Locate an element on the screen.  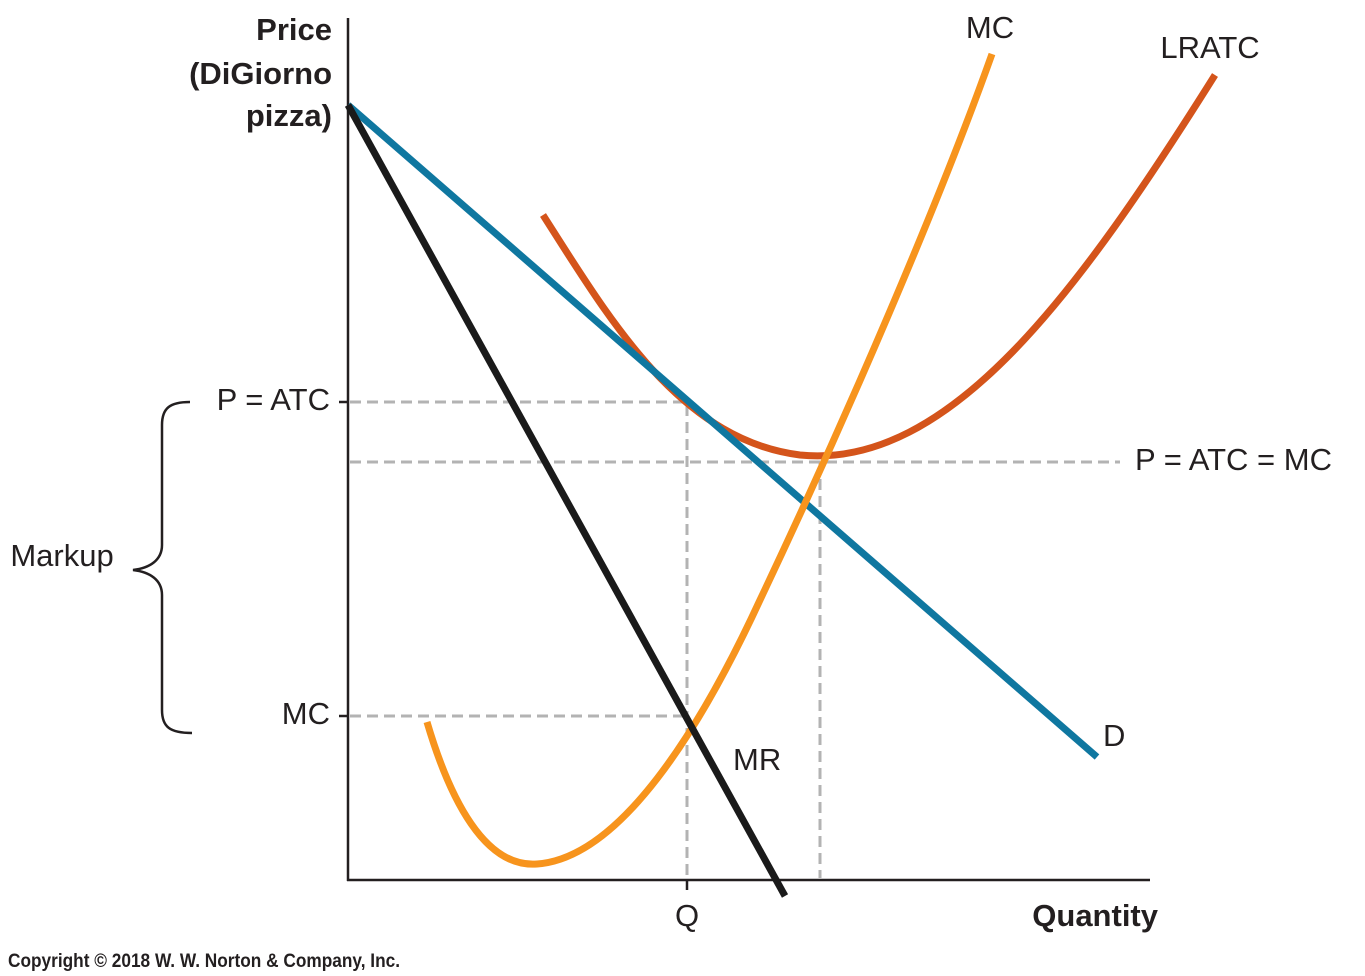
level-label: MC is located at coordinates (306, 713).